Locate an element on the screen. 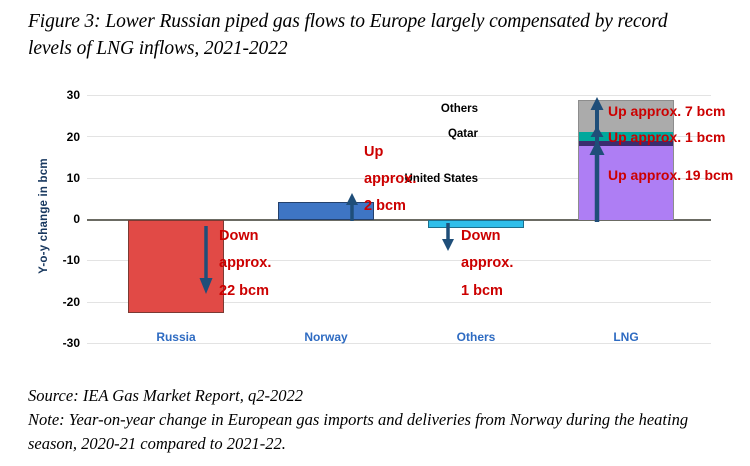 This screenshot has height=466, width=750. y-tick-20: 20 is located at coordinates (73, 137).